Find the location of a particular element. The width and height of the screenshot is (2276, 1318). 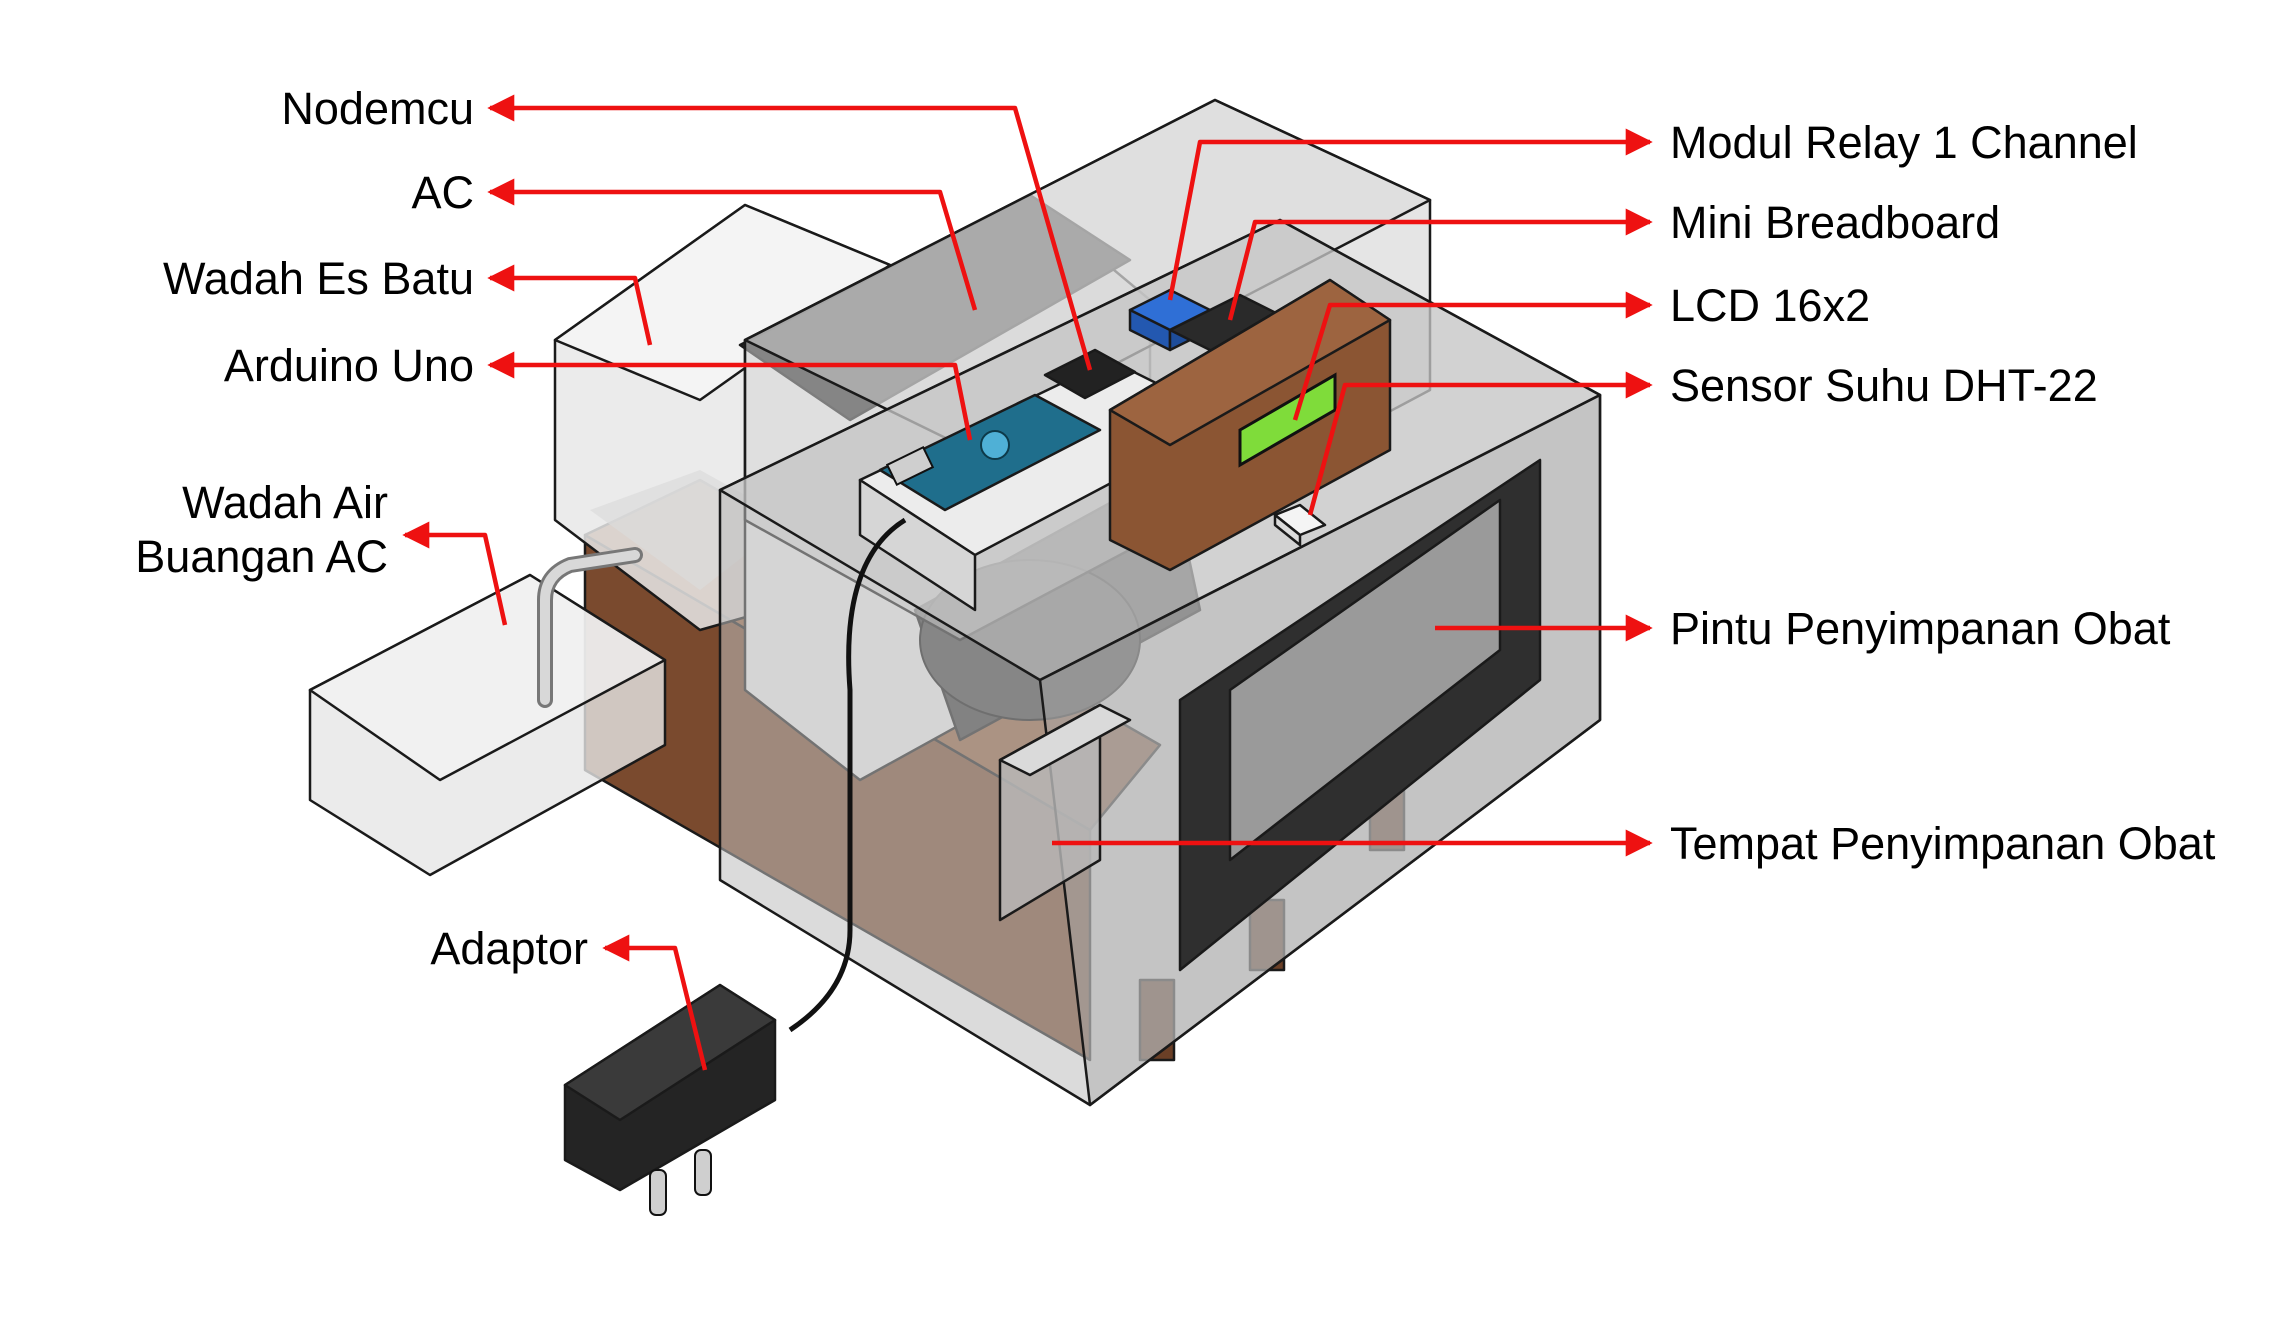

arduino-board is located at coordinates (990, 452).